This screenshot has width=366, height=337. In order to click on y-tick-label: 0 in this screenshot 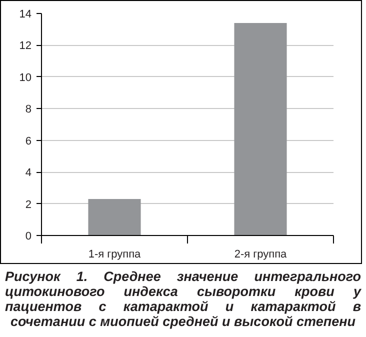, I will do `click(28, 236)`.